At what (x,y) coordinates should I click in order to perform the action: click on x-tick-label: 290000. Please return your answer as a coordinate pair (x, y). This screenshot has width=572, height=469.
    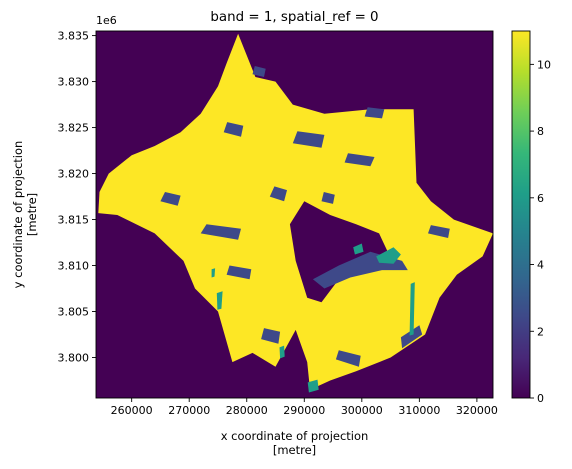
    Looking at the image, I should click on (304, 410).